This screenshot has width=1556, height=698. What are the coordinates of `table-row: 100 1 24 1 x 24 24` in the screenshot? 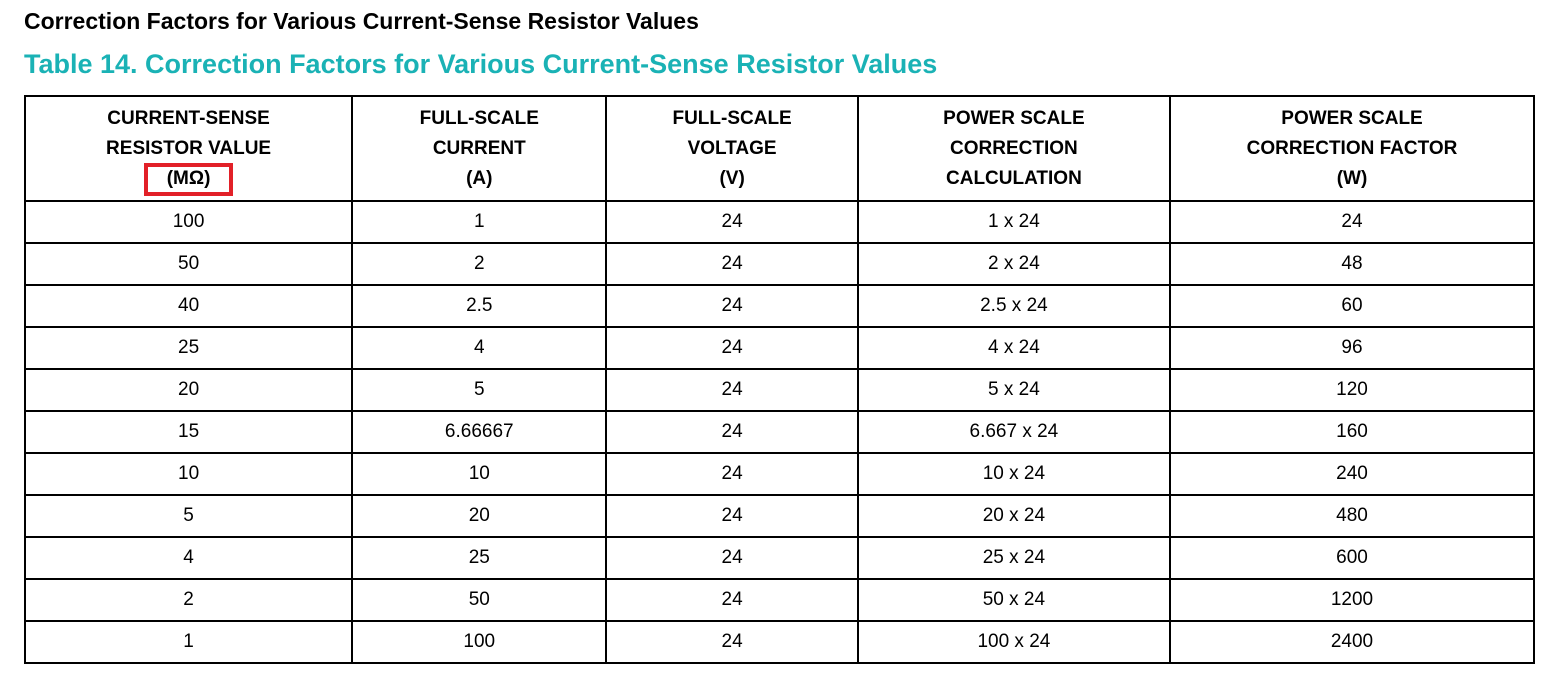 It's located at (779, 222).